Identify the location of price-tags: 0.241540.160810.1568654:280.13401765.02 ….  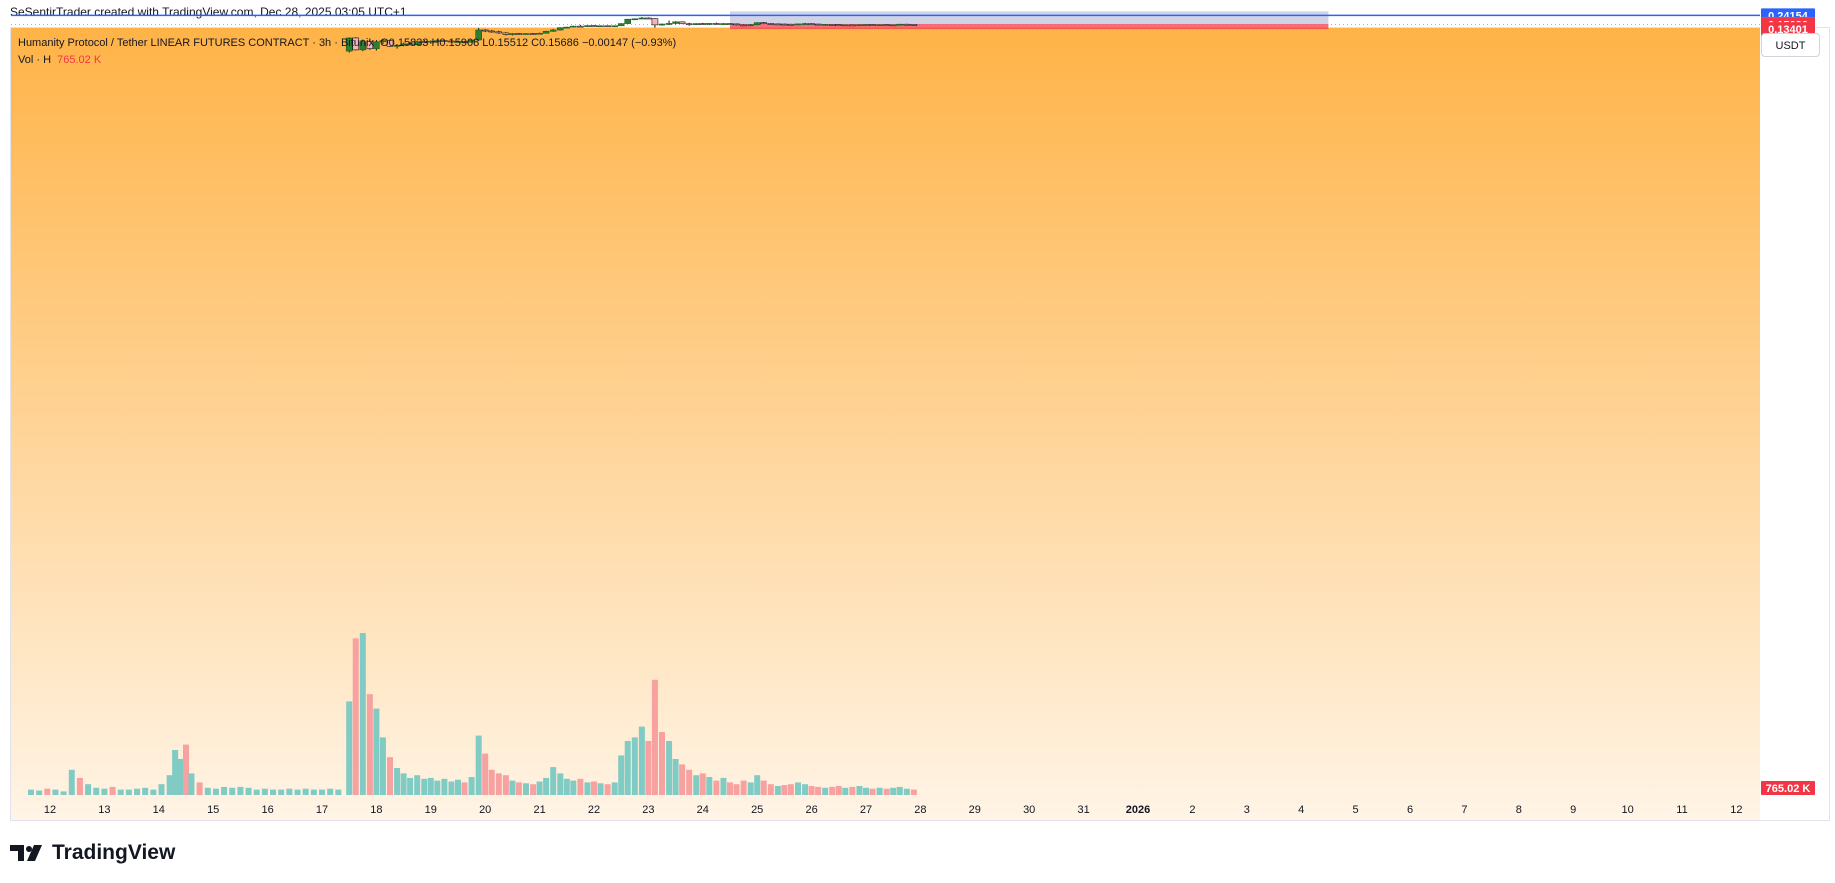
(1788, 401).